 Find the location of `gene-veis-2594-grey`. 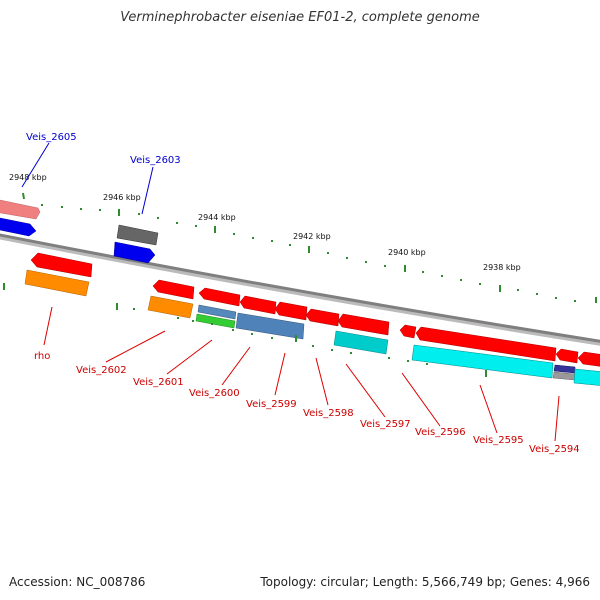

gene-veis-2594-grey is located at coordinates (564, 376).